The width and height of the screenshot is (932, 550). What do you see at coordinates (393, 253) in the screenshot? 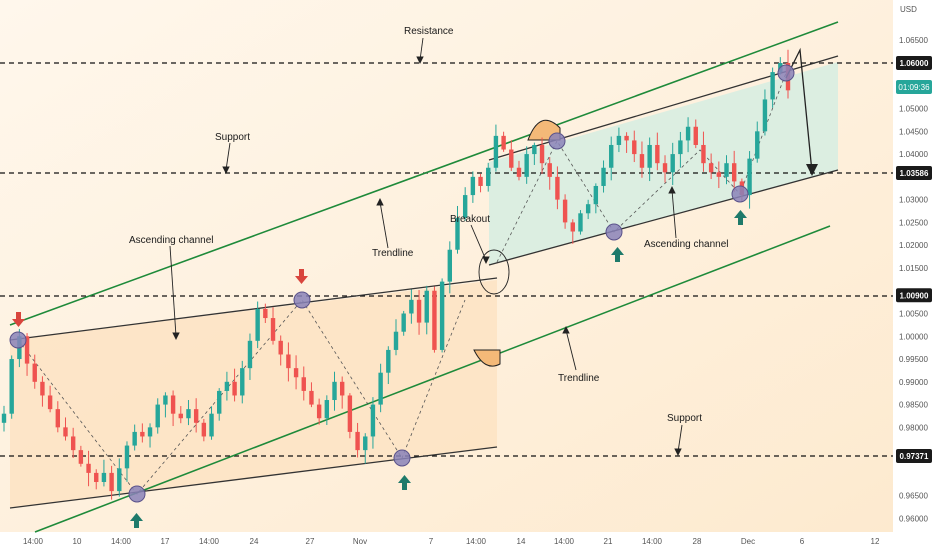
I see `label-trendline-upper: Trendline` at bounding box center [393, 253].